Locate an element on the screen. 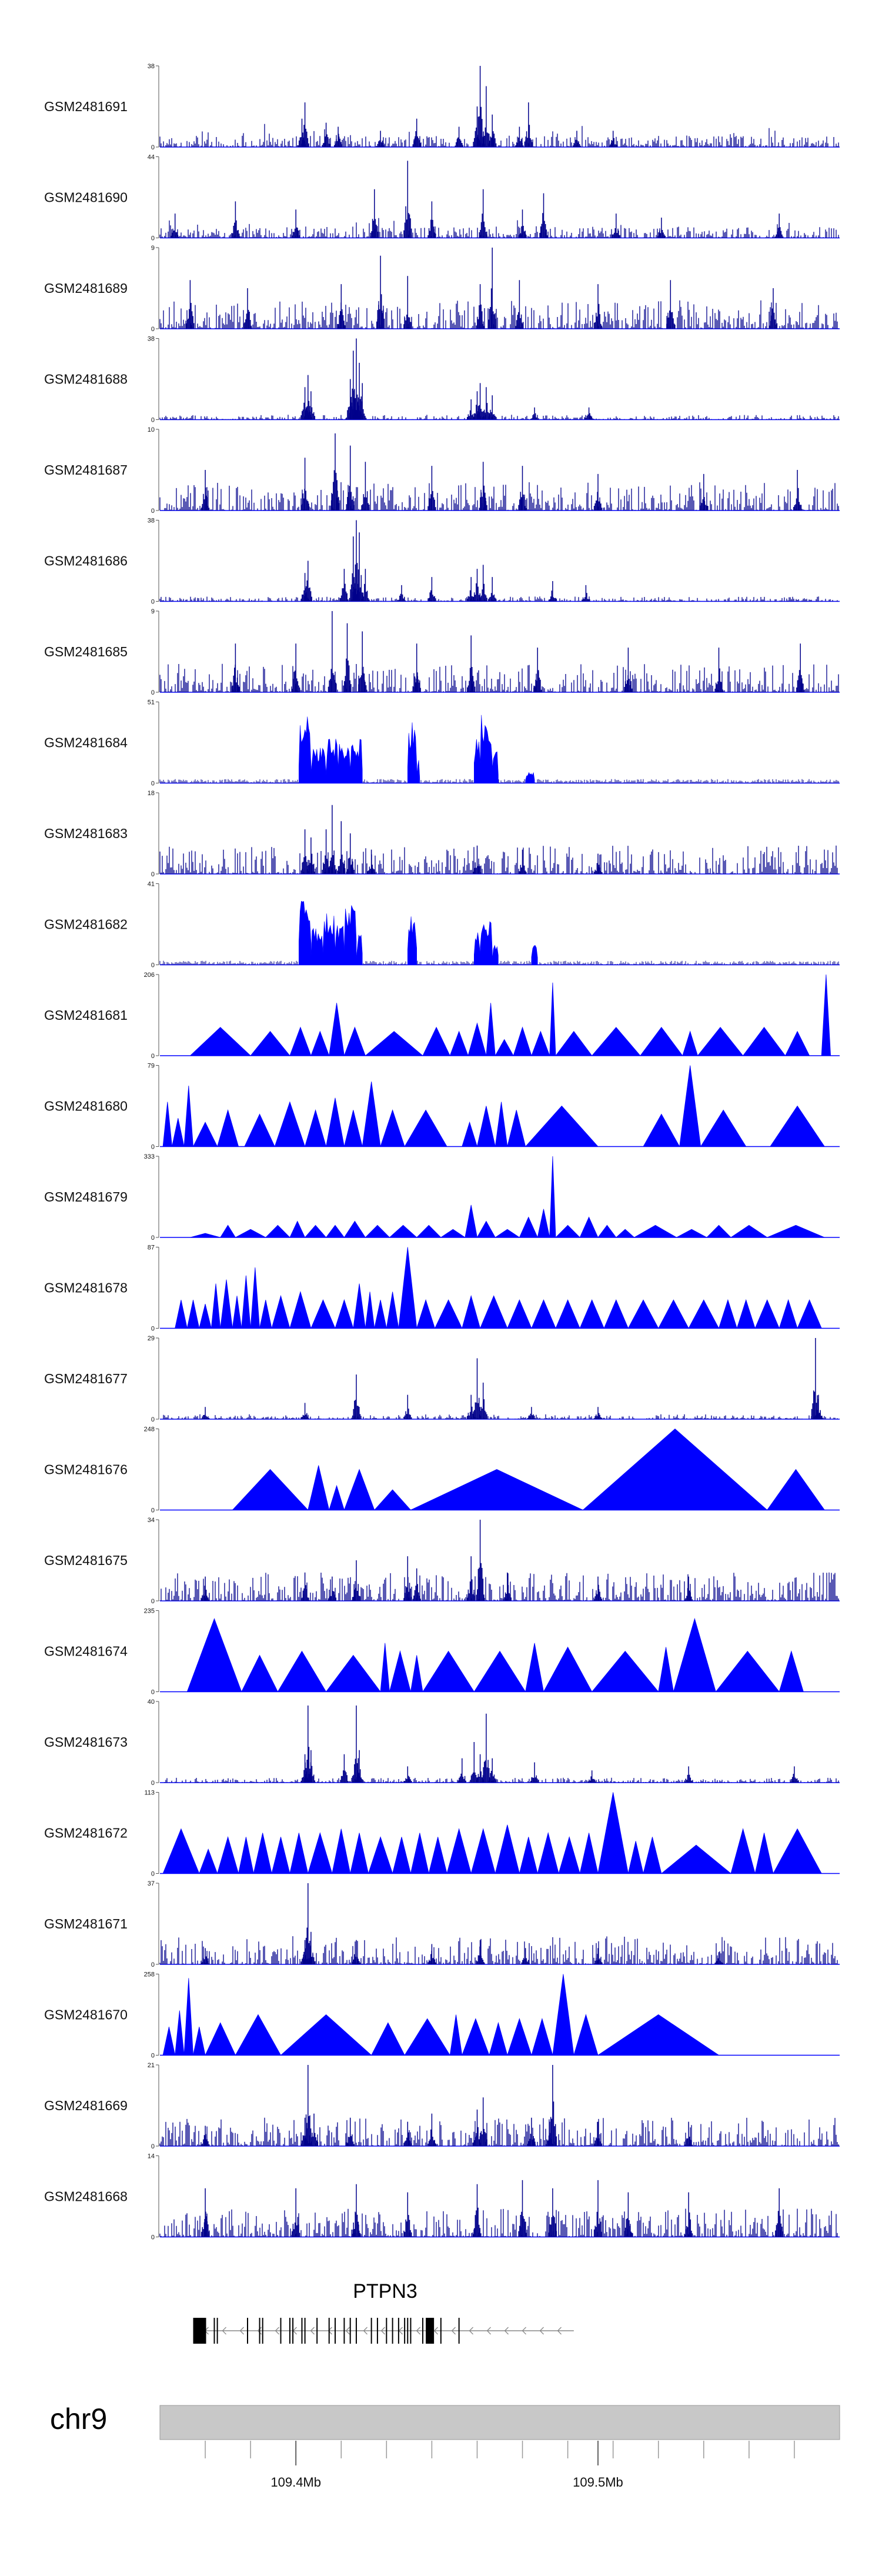 The height and width of the screenshot is (2576, 882). track-label: GSM2481689 is located at coordinates (86, 288).